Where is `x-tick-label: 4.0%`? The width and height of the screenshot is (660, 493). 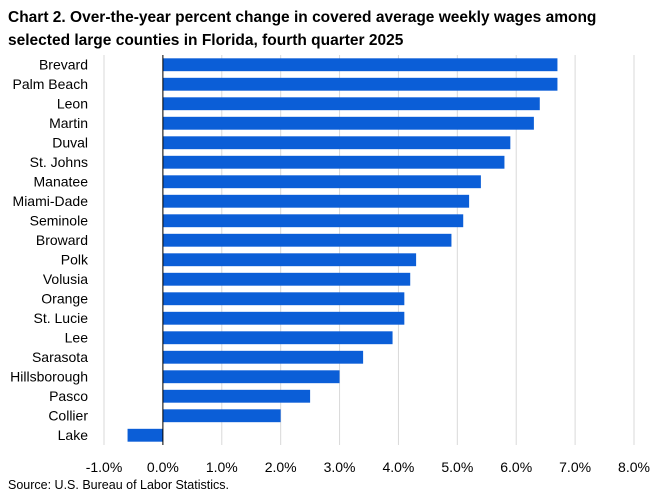
x-tick-label: 4.0% is located at coordinates (398, 467).